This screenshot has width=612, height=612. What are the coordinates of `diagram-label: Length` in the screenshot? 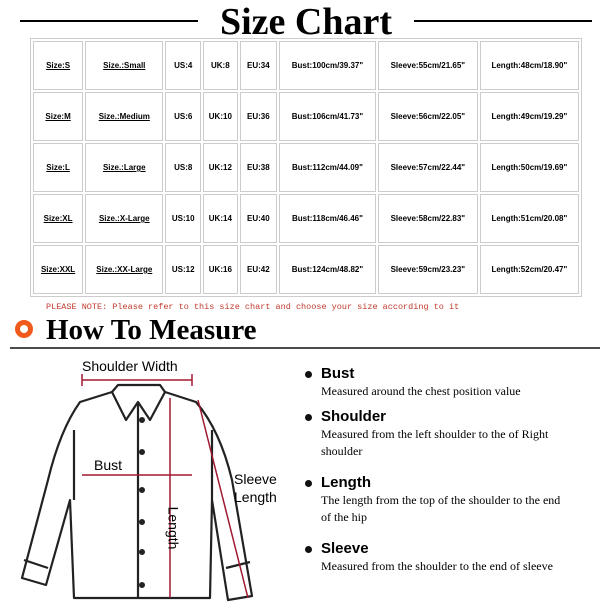 It's located at (173, 528).